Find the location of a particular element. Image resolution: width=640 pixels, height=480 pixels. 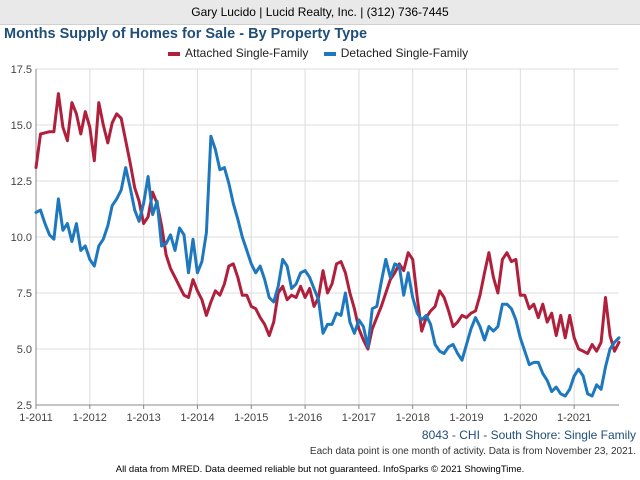

x-tick-label: 1-2020 is located at coordinates (520, 418).